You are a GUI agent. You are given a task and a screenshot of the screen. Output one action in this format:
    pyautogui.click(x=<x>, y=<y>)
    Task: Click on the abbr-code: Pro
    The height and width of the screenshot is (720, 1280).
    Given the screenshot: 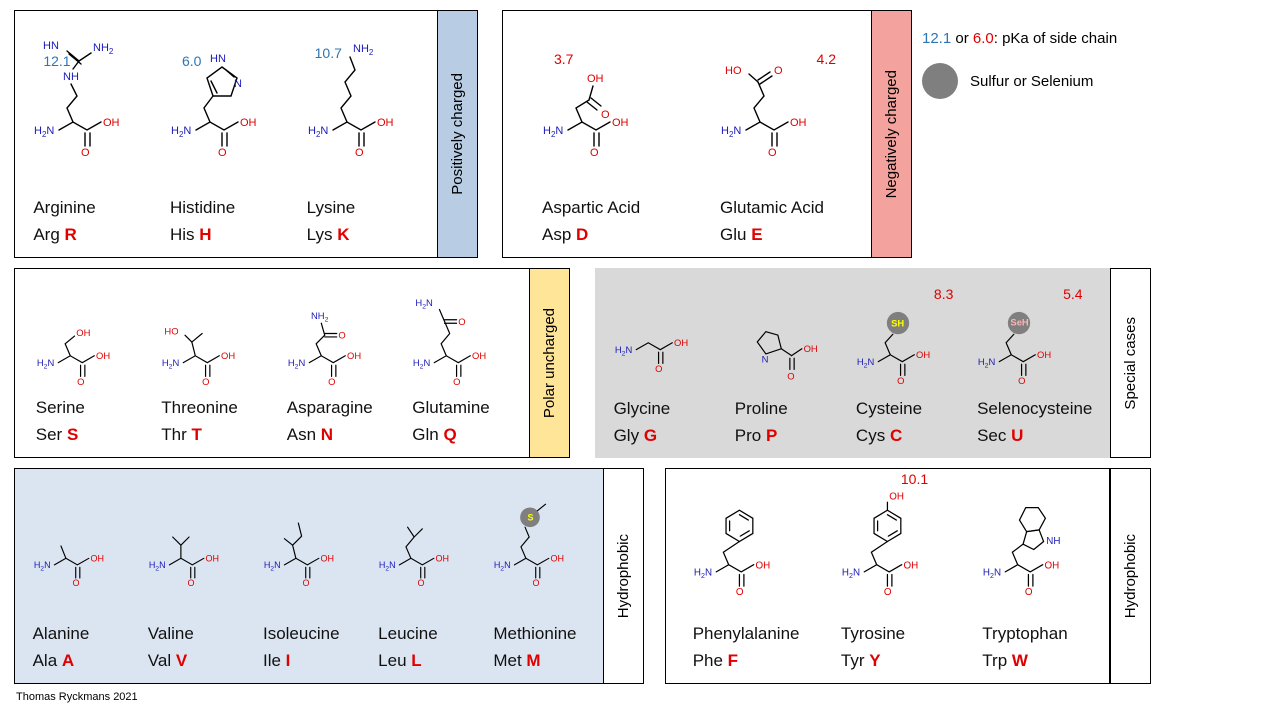 What is the action you would take?
    pyautogui.click(x=748, y=435)
    